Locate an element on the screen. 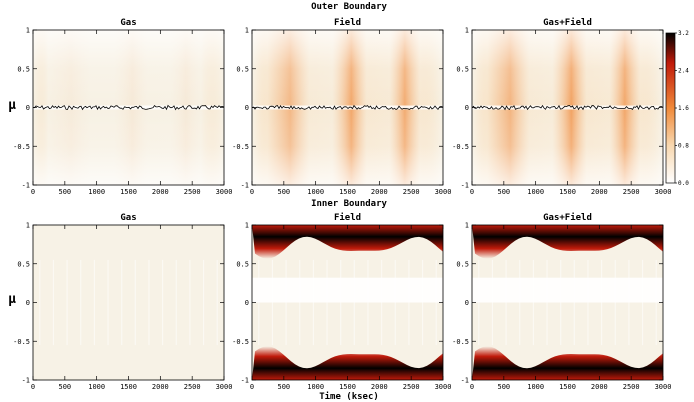 This screenshot has width=694, height=402. heatmap-background is located at coordinates (128, 302).